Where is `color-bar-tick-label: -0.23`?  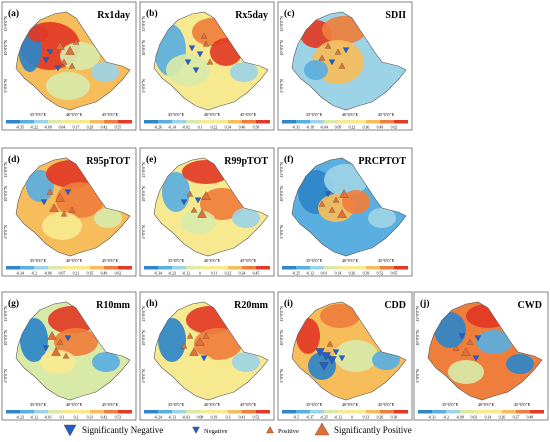
color-bar-tick-label: -0.23 is located at coordinates (172, 274).